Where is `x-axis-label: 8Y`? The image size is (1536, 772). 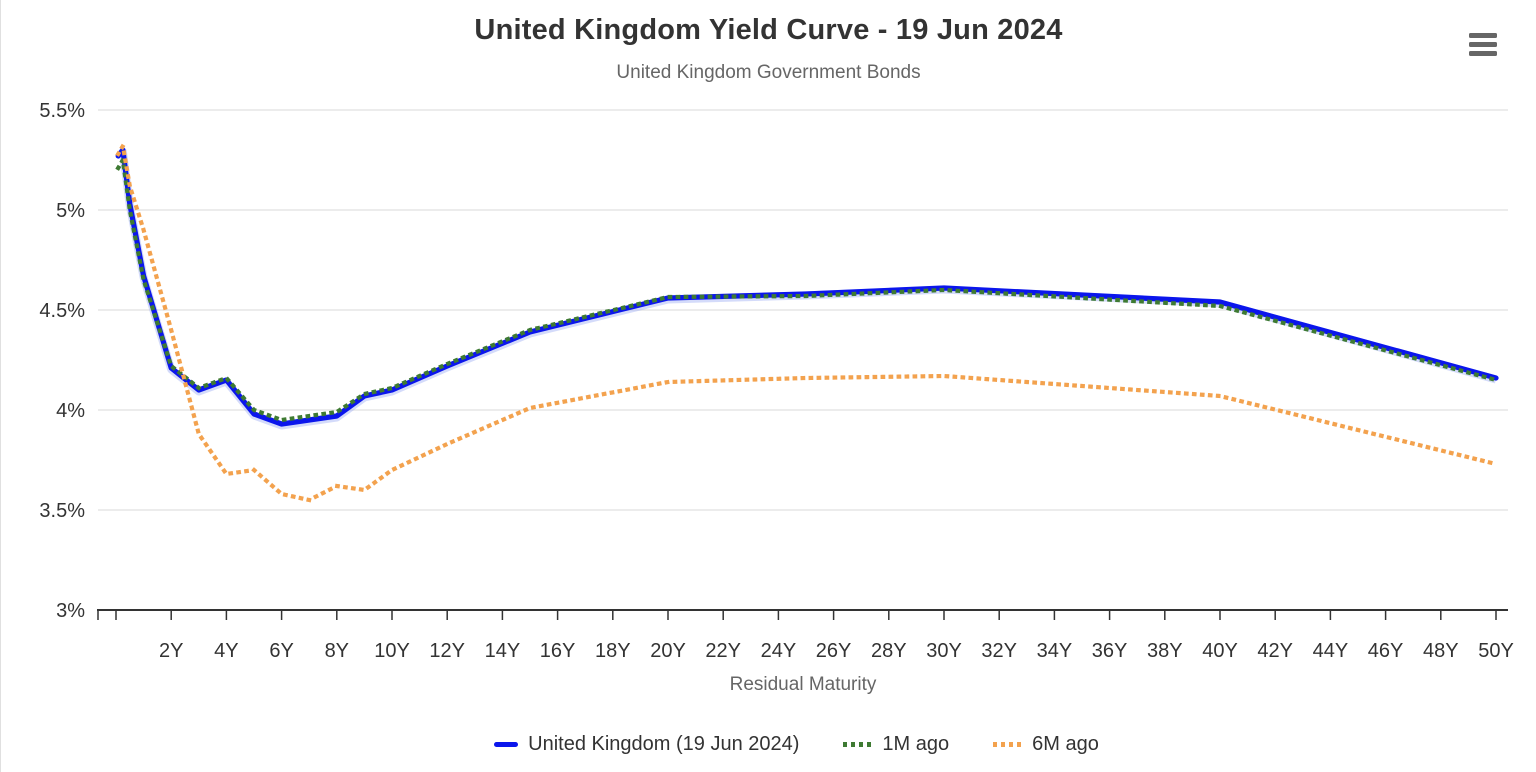 x-axis-label: 8Y is located at coordinates (337, 651).